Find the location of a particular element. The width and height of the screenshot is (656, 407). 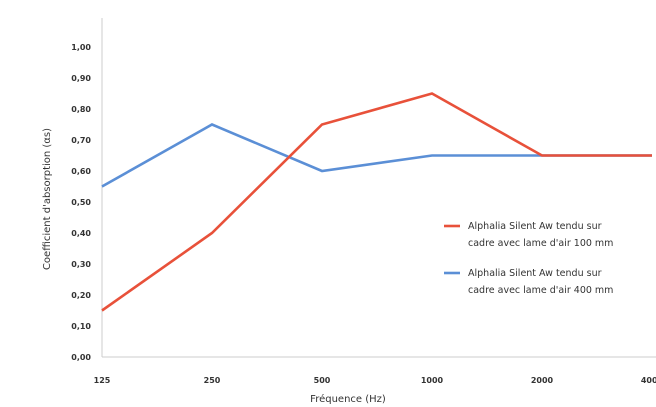

y-tick-label: 0,00 is located at coordinates (81, 357).